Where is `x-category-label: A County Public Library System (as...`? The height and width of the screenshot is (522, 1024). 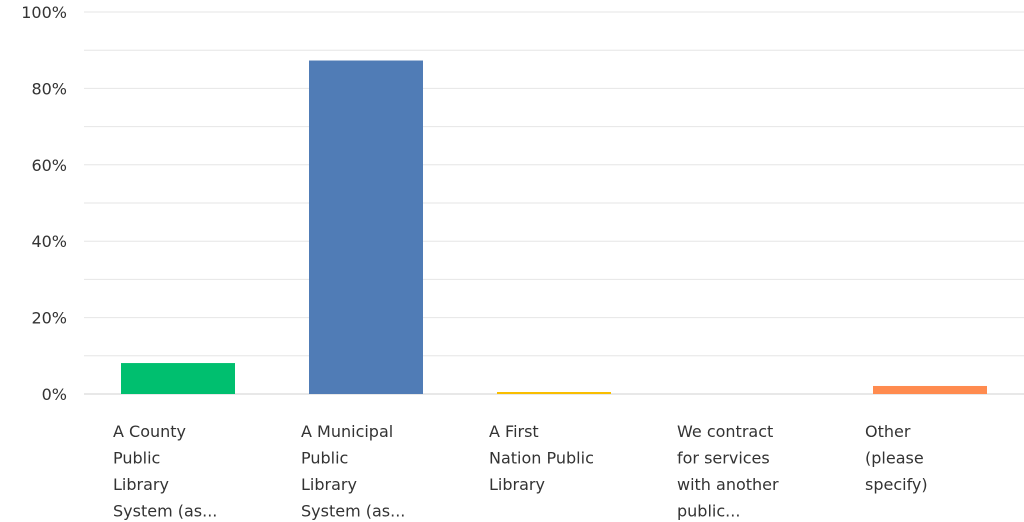
x-category-label: A County Public Library System (as... is located at coordinates (165, 471).